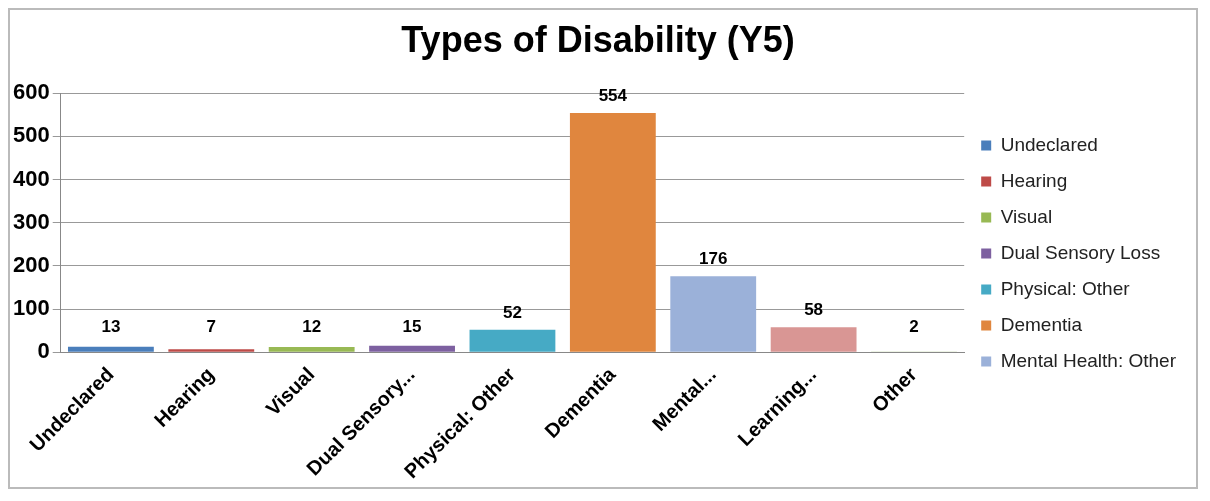  What do you see at coordinates (31, 308) in the screenshot?
I see `y-tick-label: 100` at bounding box center [31, 308].